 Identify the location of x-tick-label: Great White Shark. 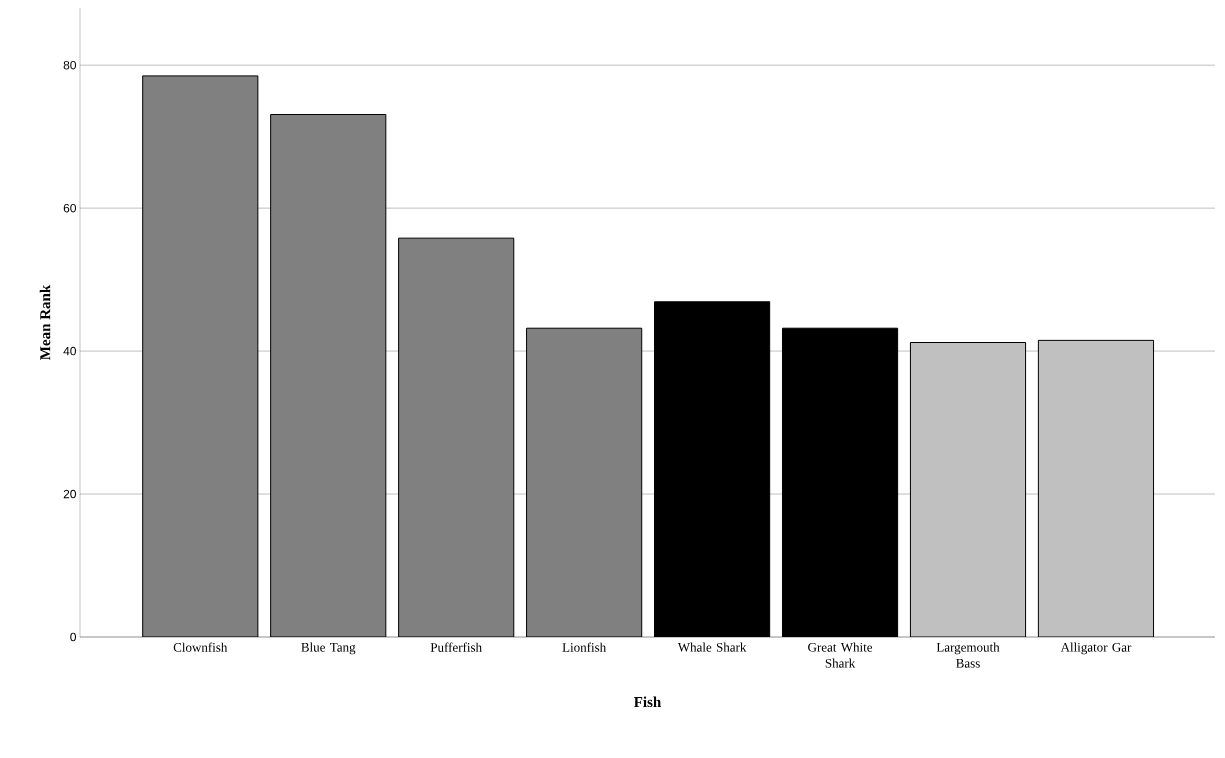
(840, 655).